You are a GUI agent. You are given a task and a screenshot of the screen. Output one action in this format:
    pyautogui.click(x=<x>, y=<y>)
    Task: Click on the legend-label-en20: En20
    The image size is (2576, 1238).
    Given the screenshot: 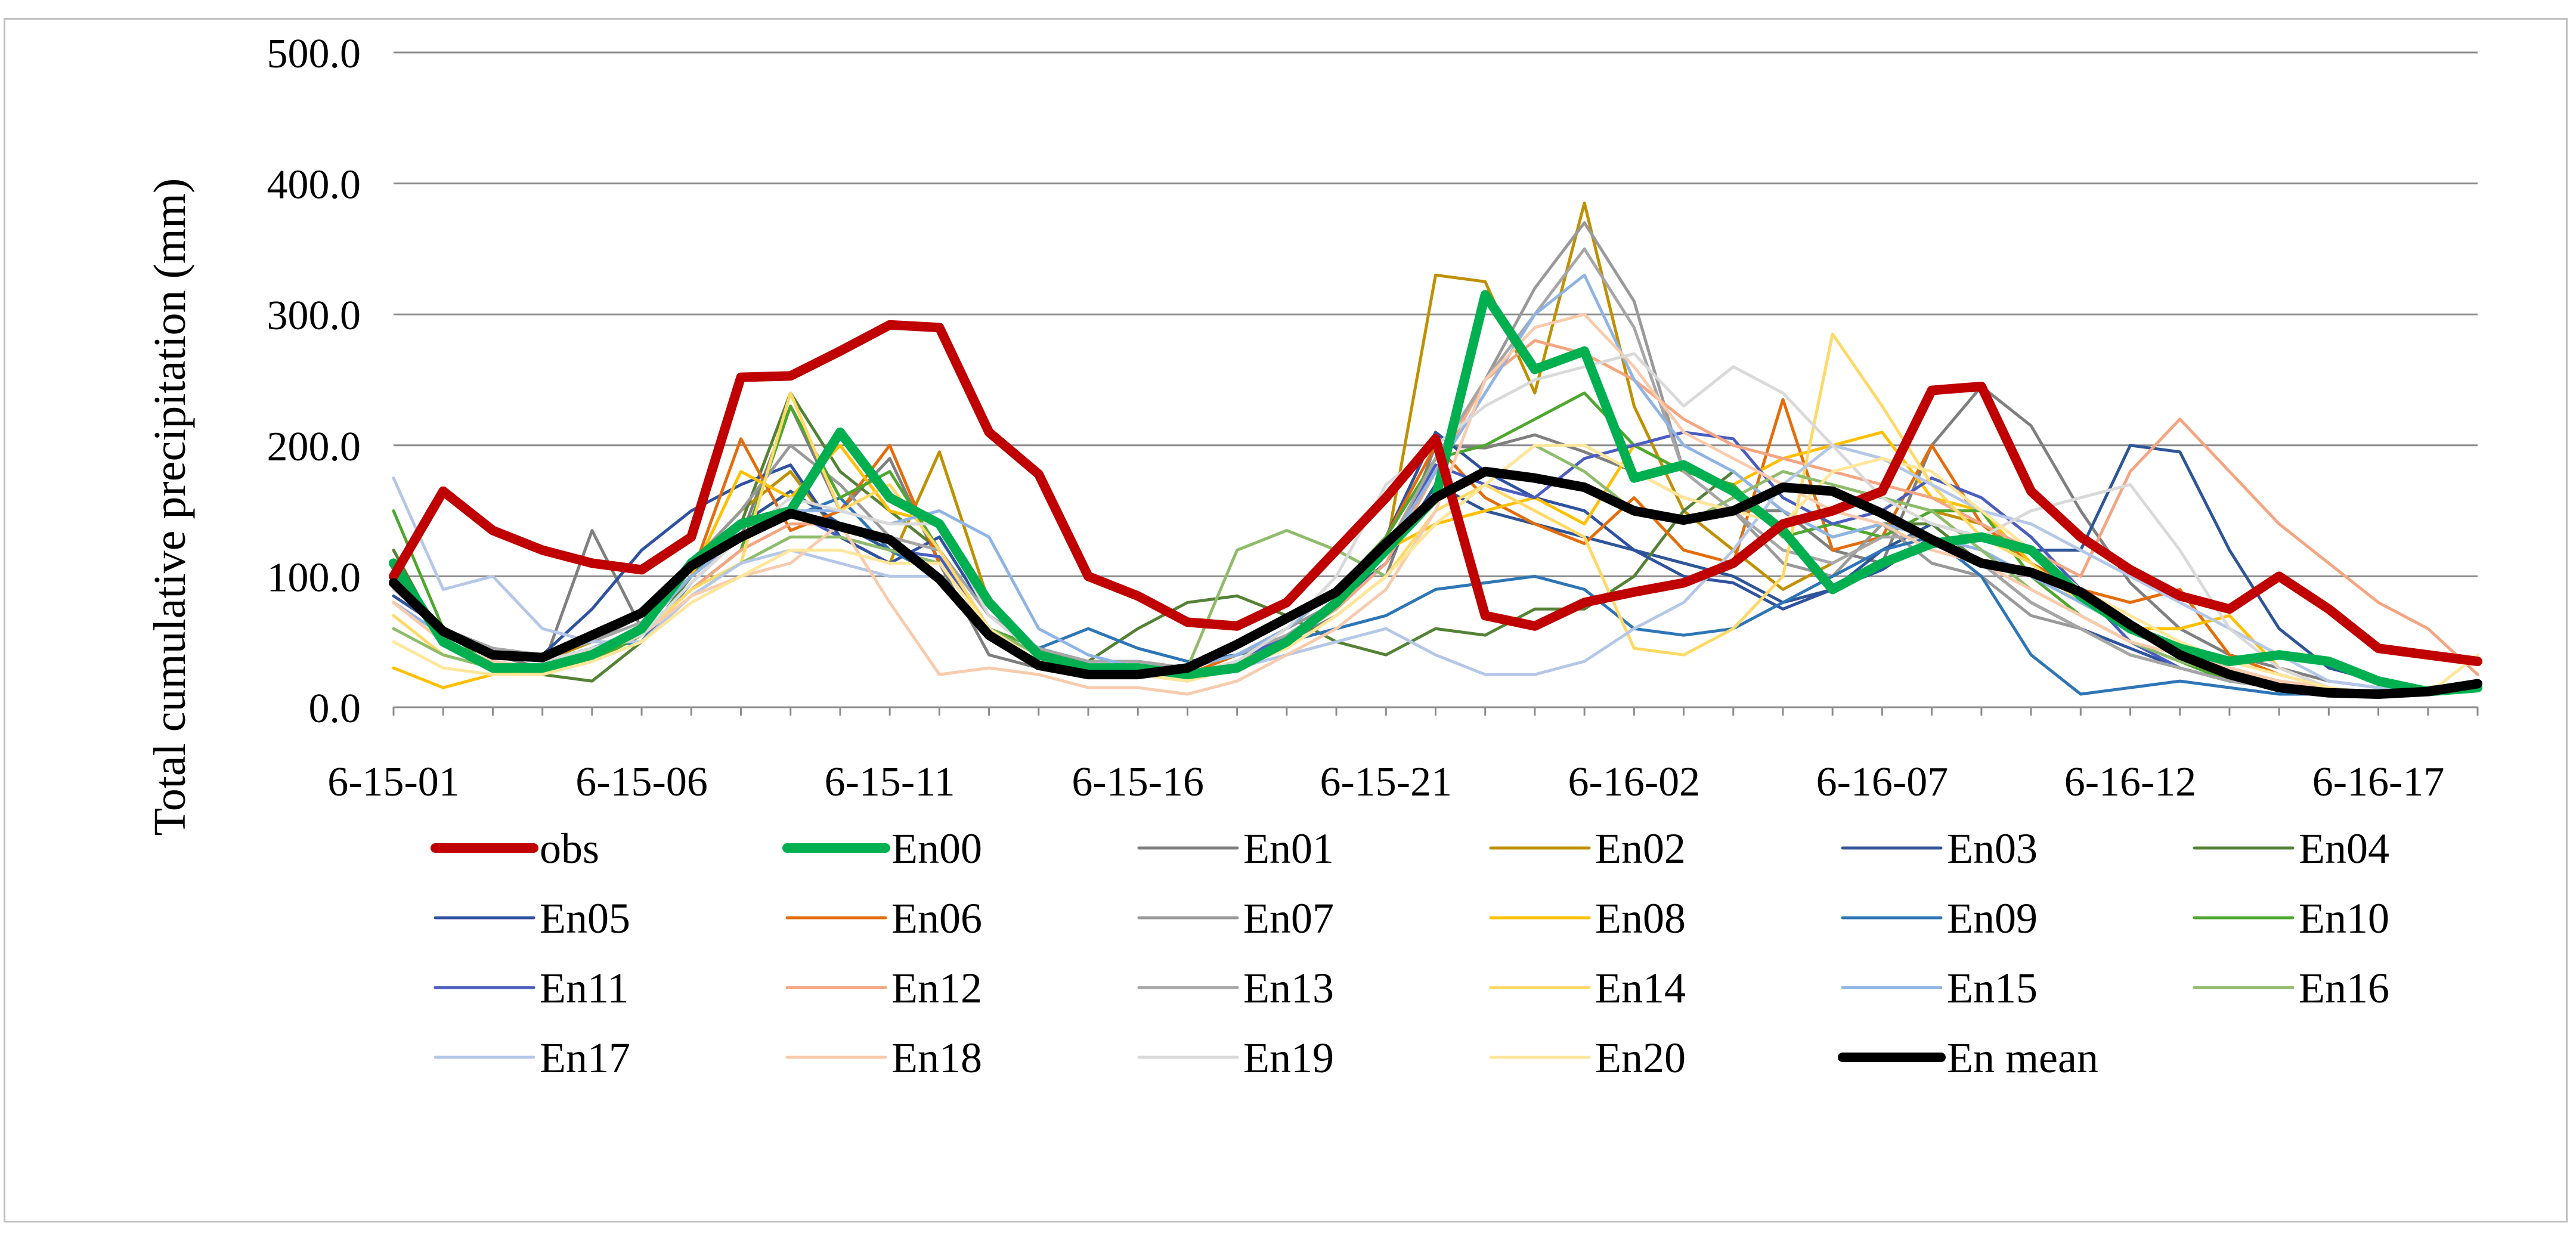 What is the action you would take?
    pyautogui.click(x=1640, y=1058)
    